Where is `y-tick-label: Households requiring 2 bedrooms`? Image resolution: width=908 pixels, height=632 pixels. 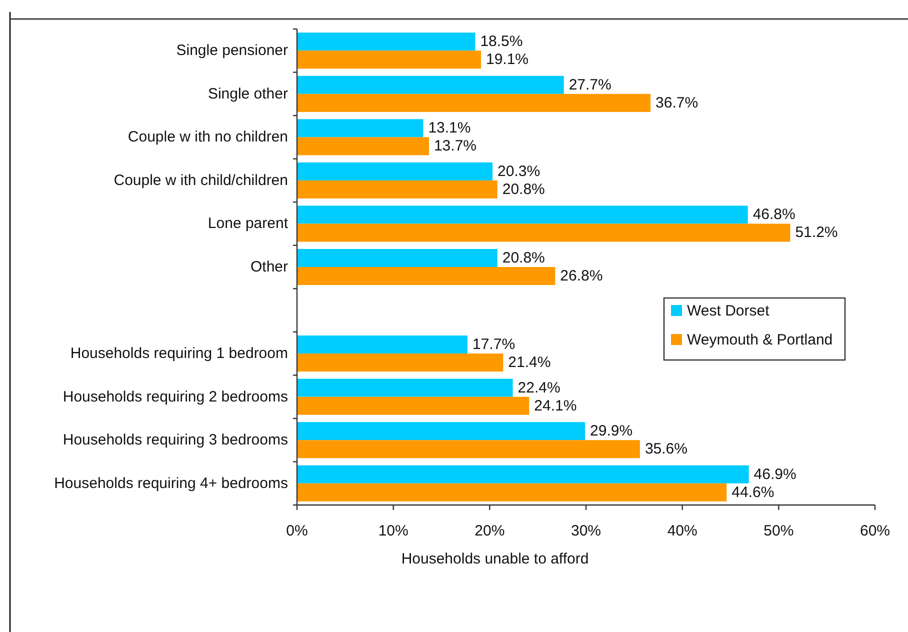 y-tick-label: Households requiring 2 bedrooms is located at coordinates (175, 397).